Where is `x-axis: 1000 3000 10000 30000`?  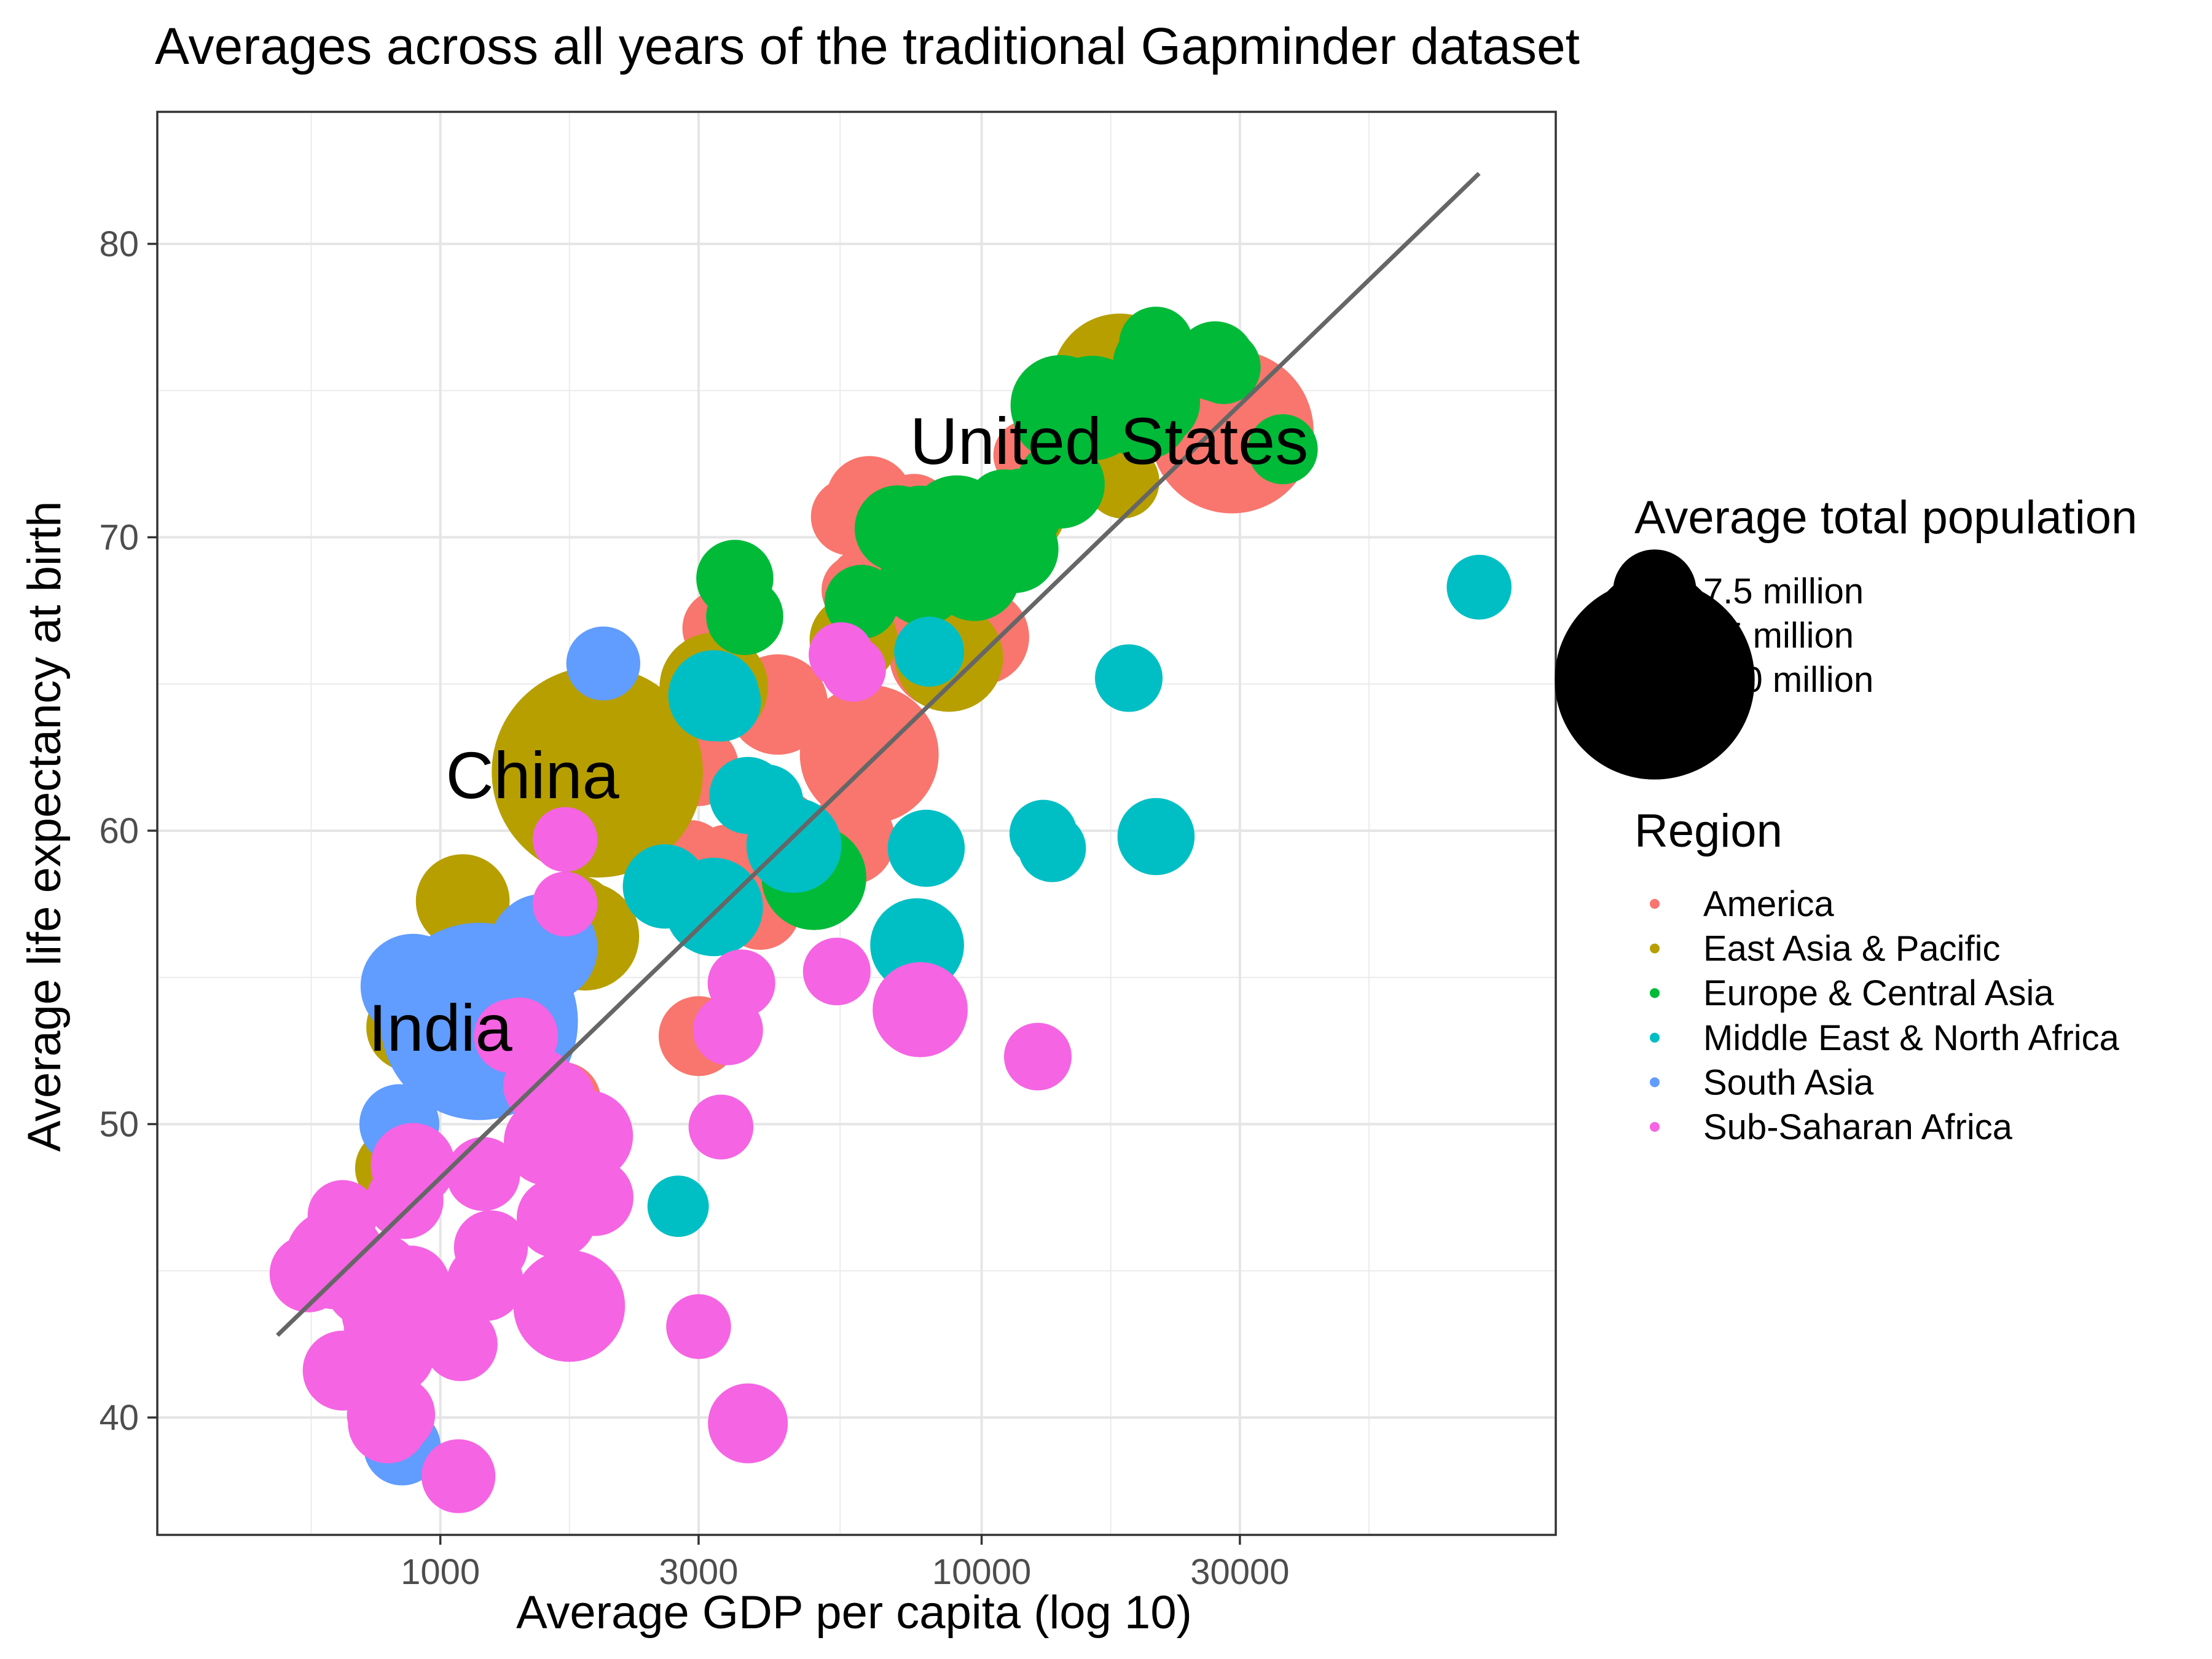
x-axis: 1000 3000 10000 30000 is located at coordinates (845, 1563).